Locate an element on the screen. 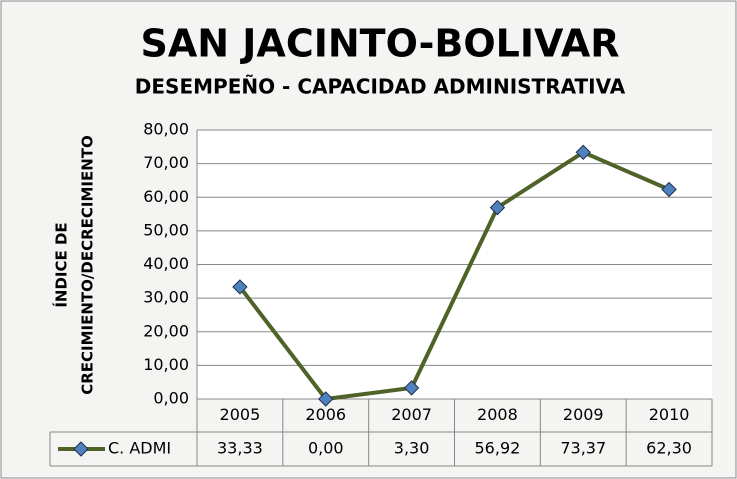 This screenshot has height=479, width=737. x-tick-label: 2010 is located at coordinates (669, 414).